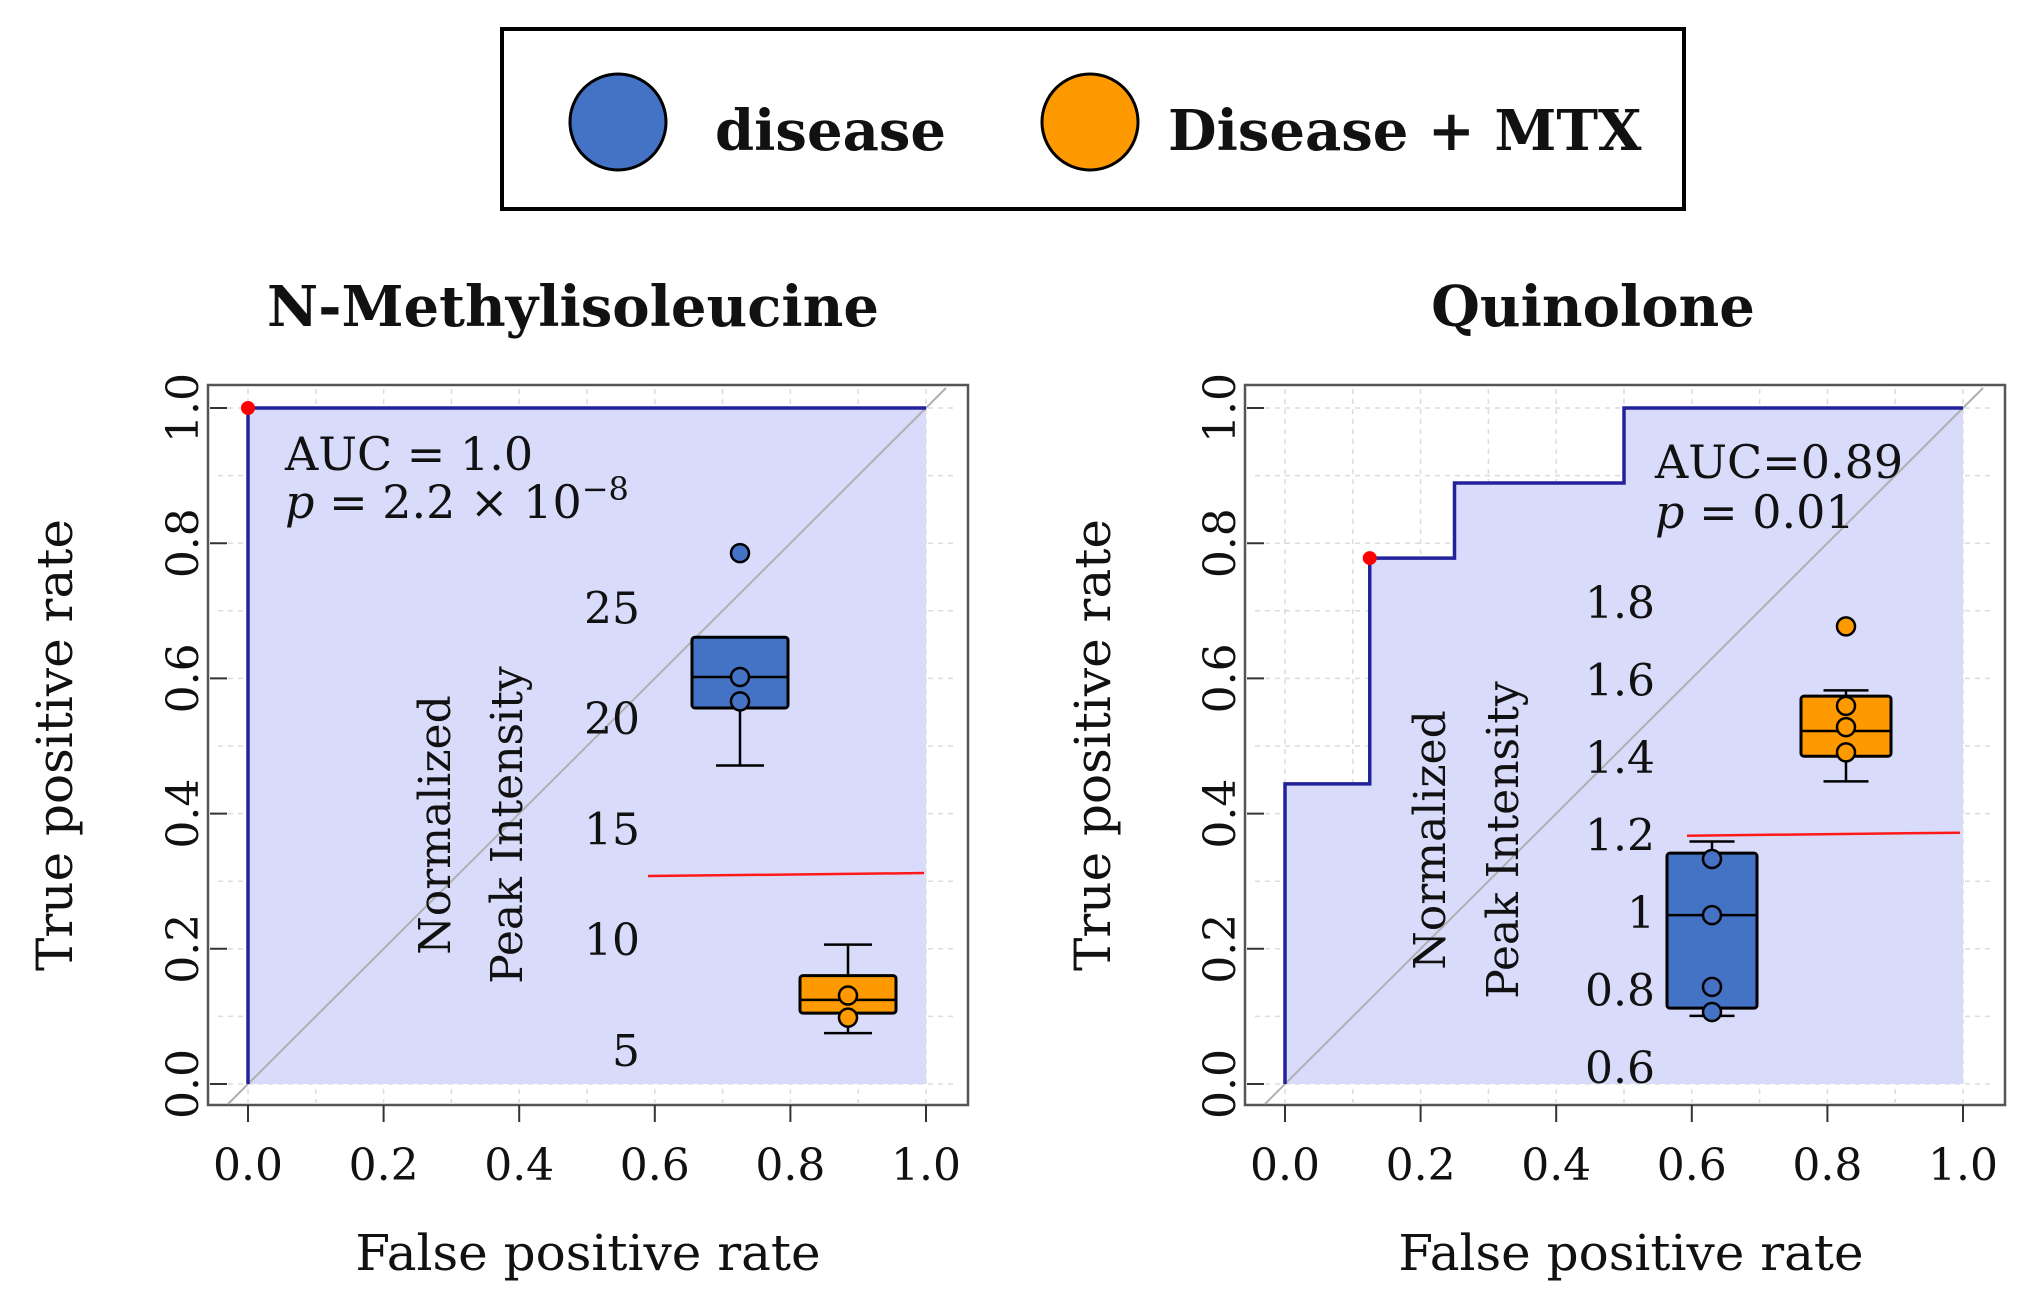 The width and height of the screenshot is (2034, 1310). I want to click on p-value-annotation: p = 0.01, so click(1755, 512).